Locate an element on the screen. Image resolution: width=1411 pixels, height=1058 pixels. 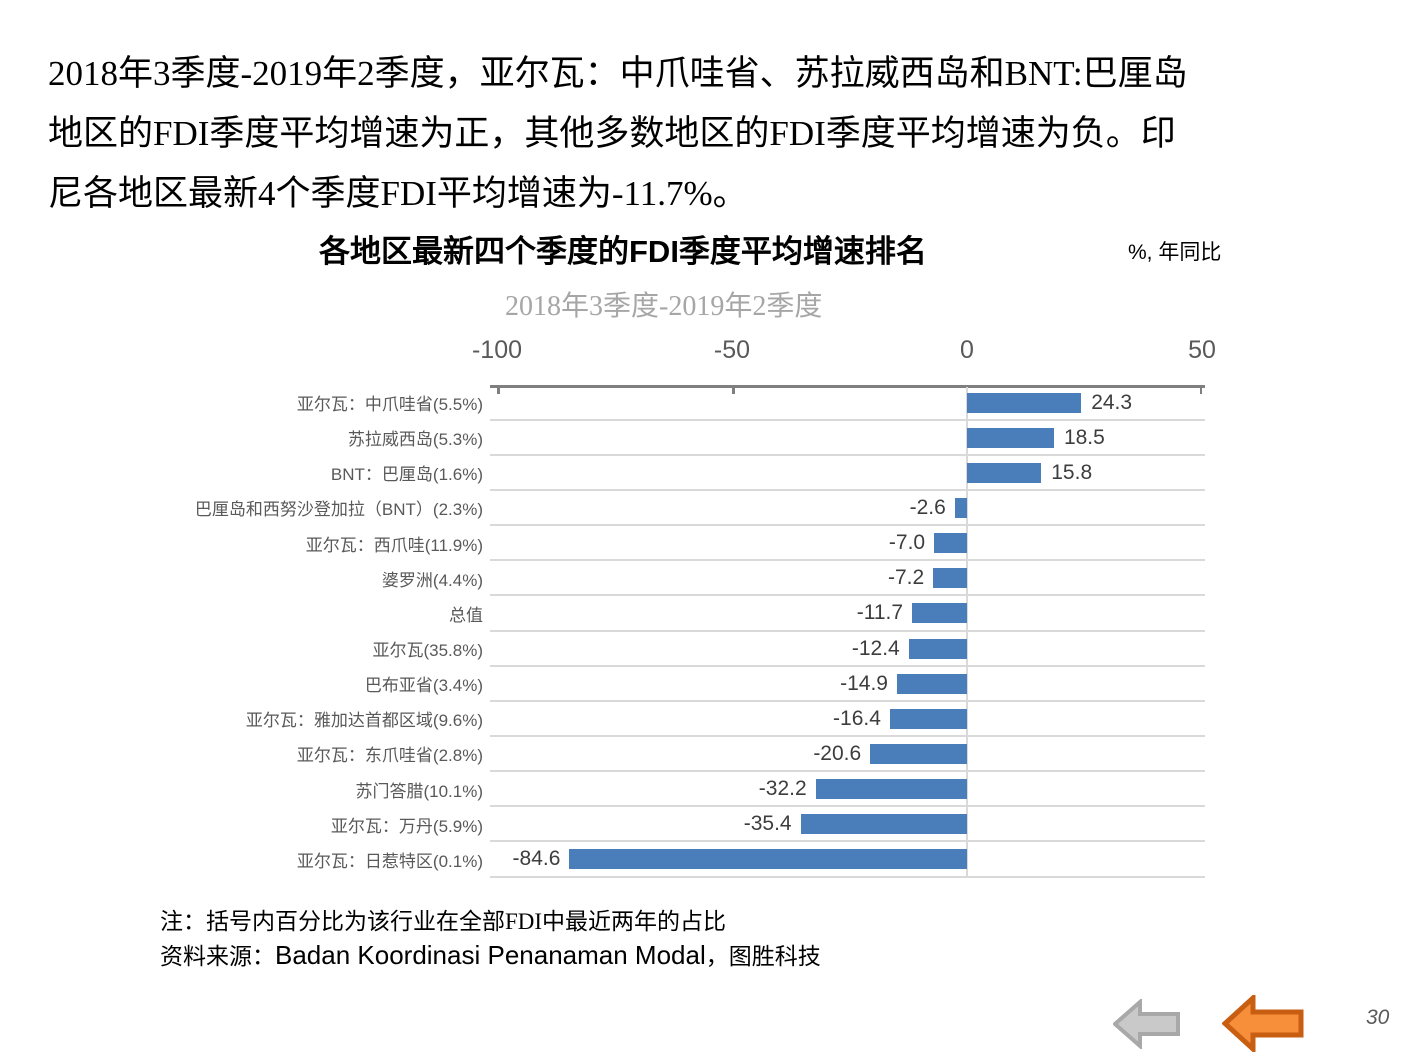
category-label: 亚尔瓦：东爪哇省(2.8%) is located at coordinates (389, 756).